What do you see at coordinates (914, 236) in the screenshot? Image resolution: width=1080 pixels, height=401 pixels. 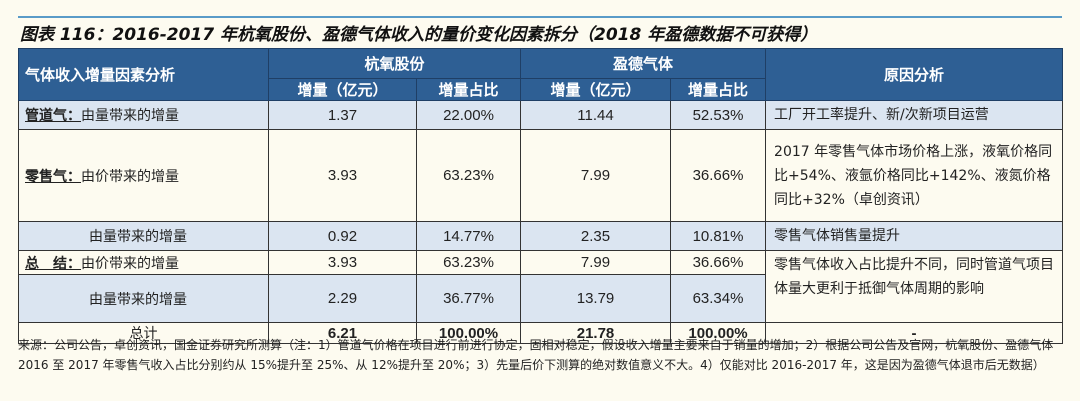 I see `reason-cell: 零售气体销售量提升` at bounding box center [914, 236].